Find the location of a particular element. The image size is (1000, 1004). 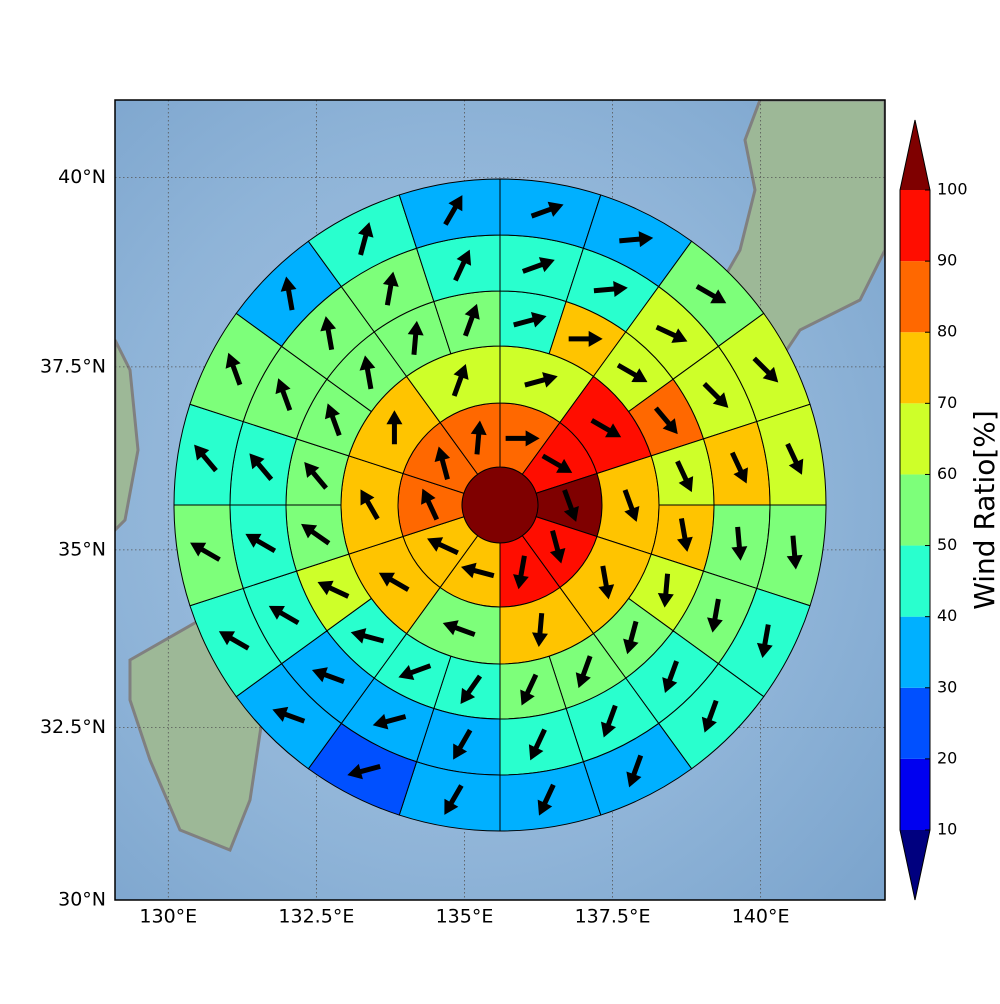

colorbar-tick-label: 80 is located at coordinates (947, 331).